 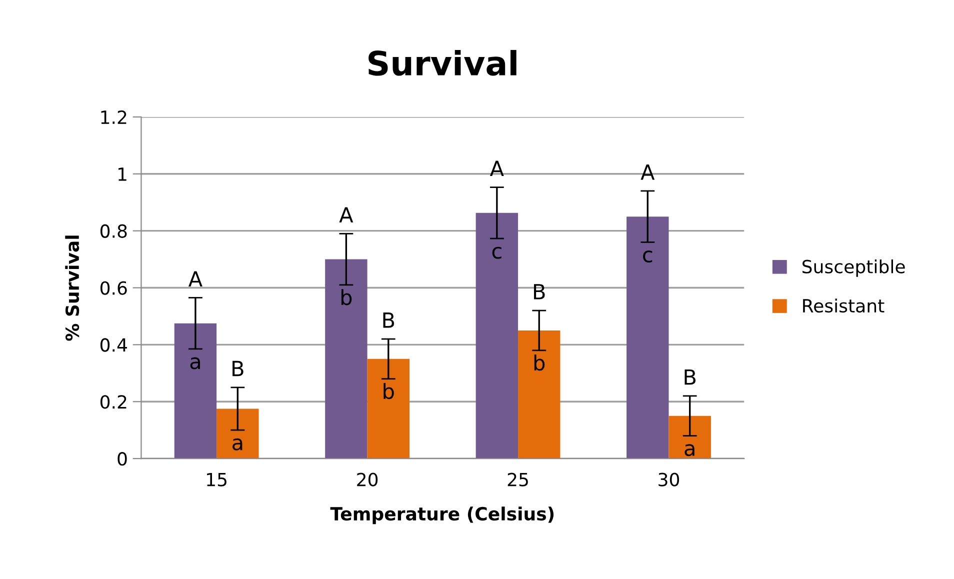 I want to click on chart-title: Survival, so click(x=442, y=63).